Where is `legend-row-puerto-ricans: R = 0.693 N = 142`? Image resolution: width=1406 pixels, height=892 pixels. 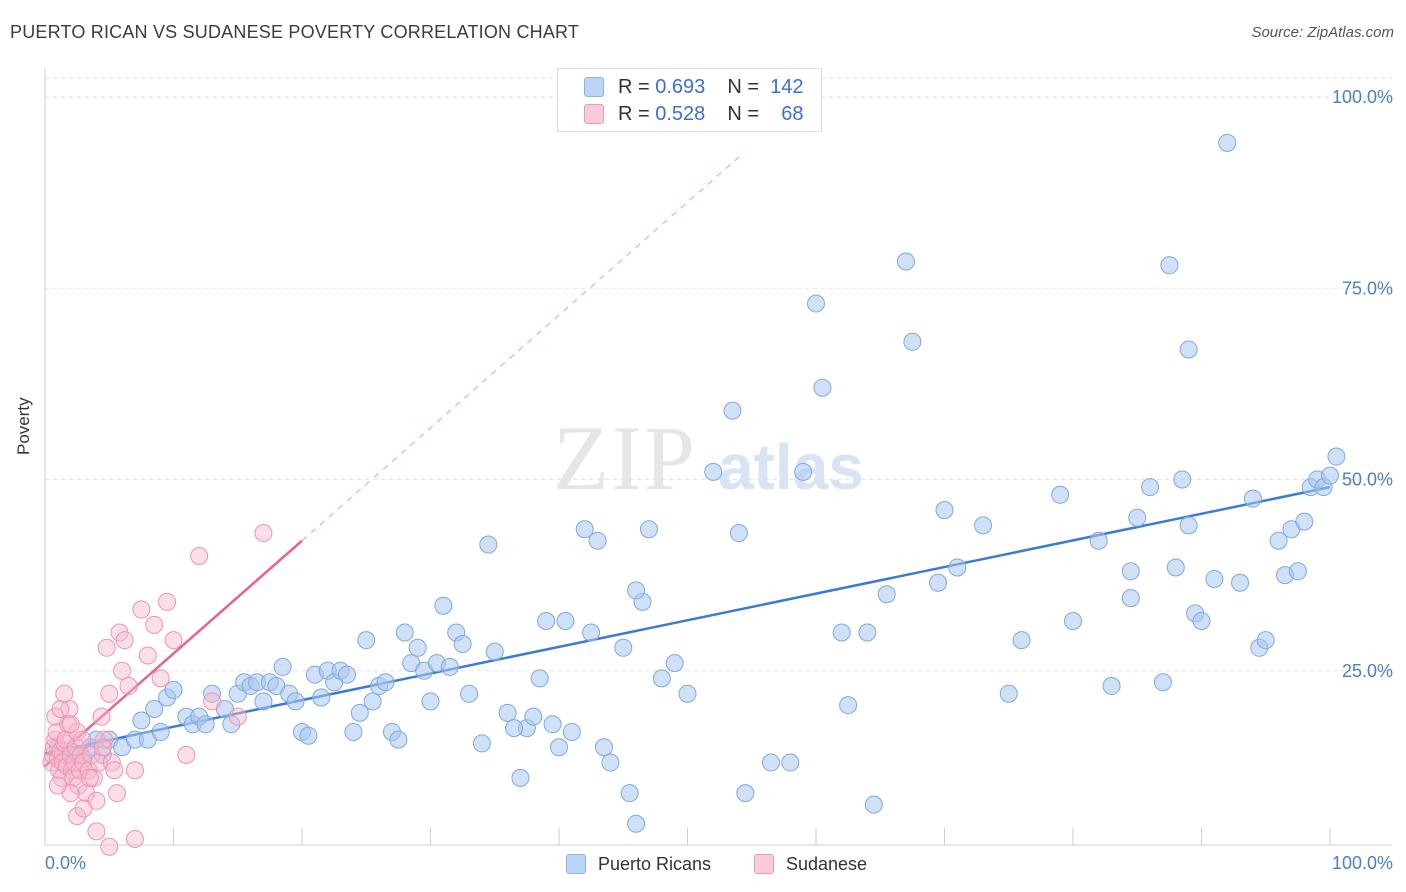
legend-row-puerto-ricans: R = 0.693 N = 142 is located at coordinates (694, 87).